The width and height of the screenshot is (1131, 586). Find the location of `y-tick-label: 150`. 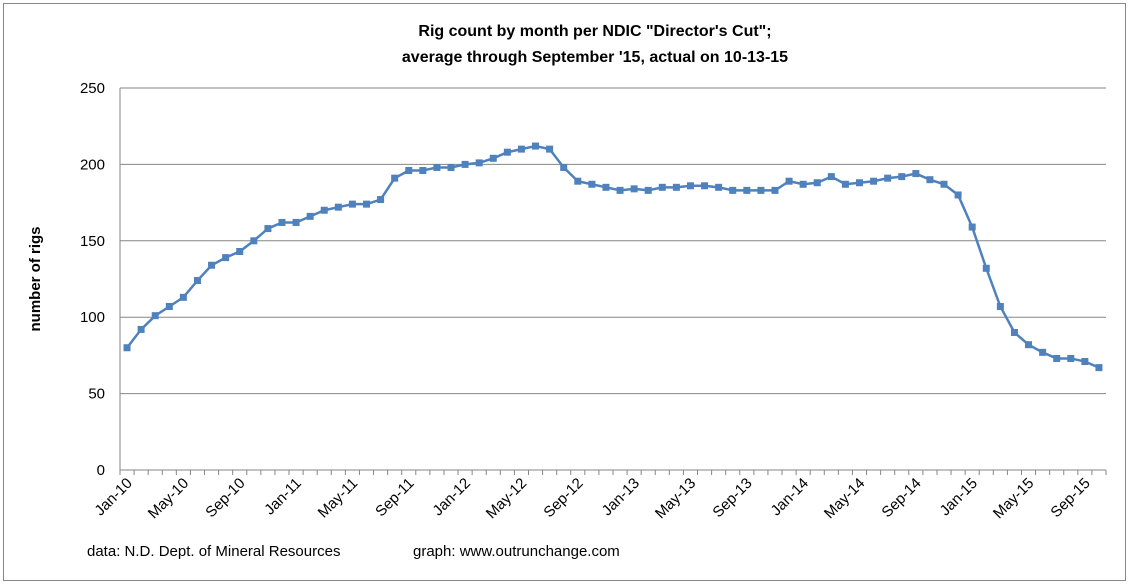

y-tick-label: 150 is located at coordinates (92, 241).